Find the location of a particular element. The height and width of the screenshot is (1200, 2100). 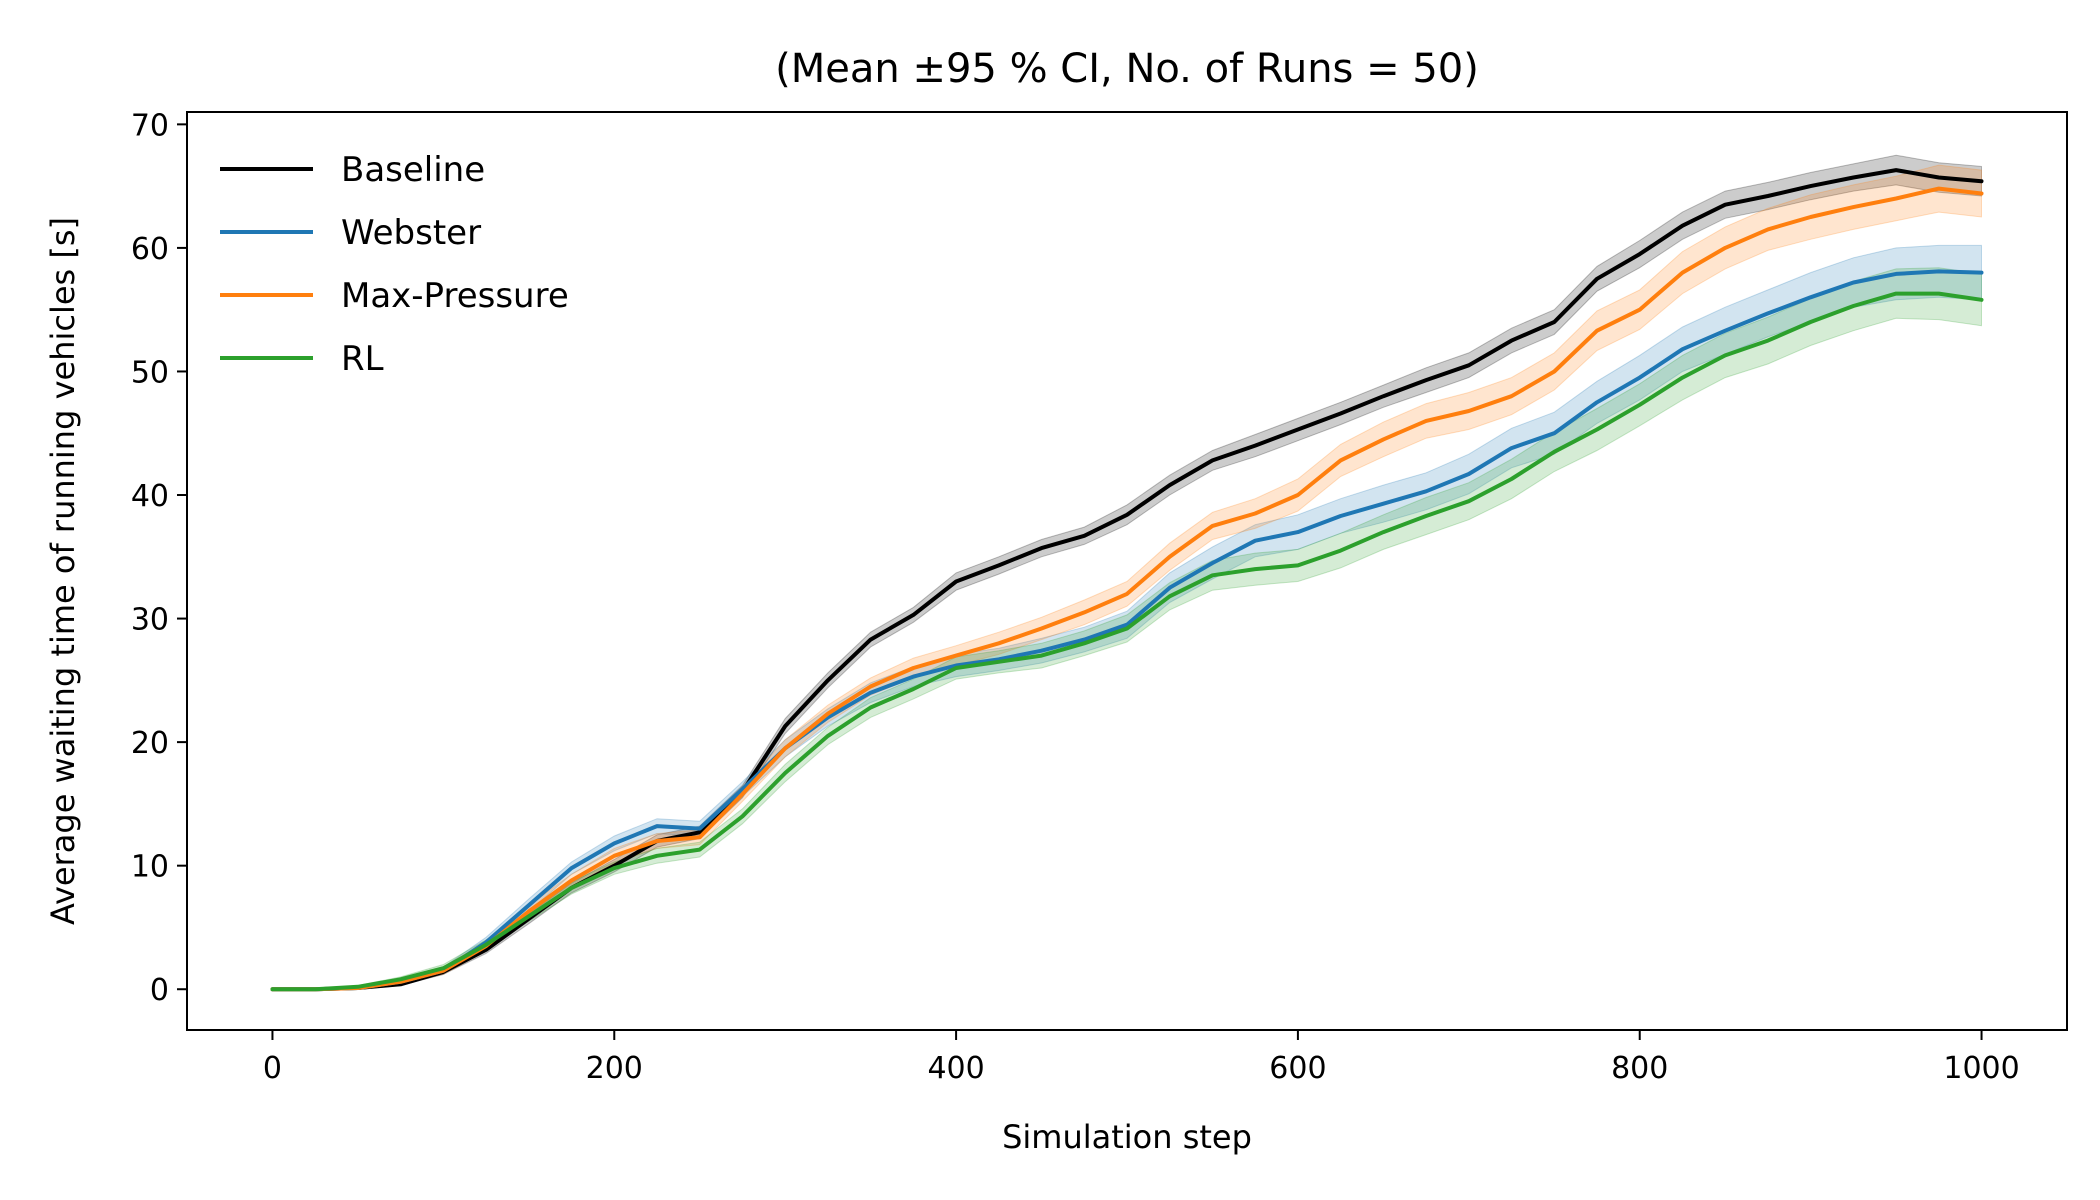

webster-legend-label: Webster is located at coordinates (411, 233).